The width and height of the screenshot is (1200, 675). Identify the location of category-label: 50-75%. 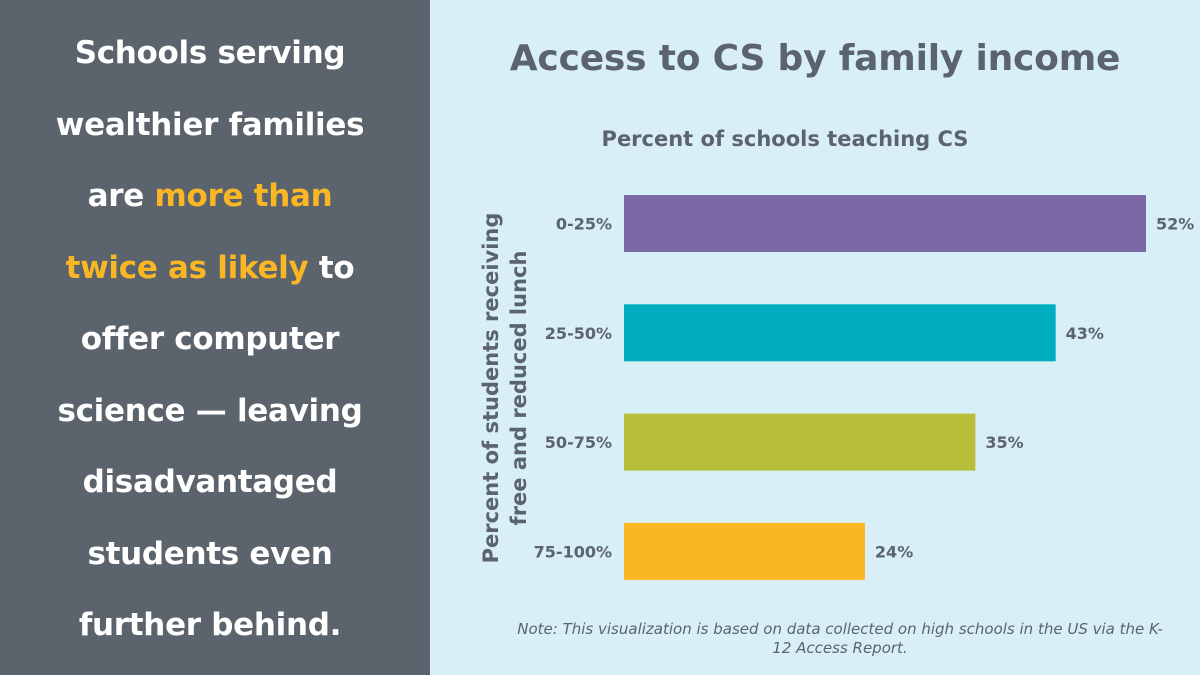
(578, 442).